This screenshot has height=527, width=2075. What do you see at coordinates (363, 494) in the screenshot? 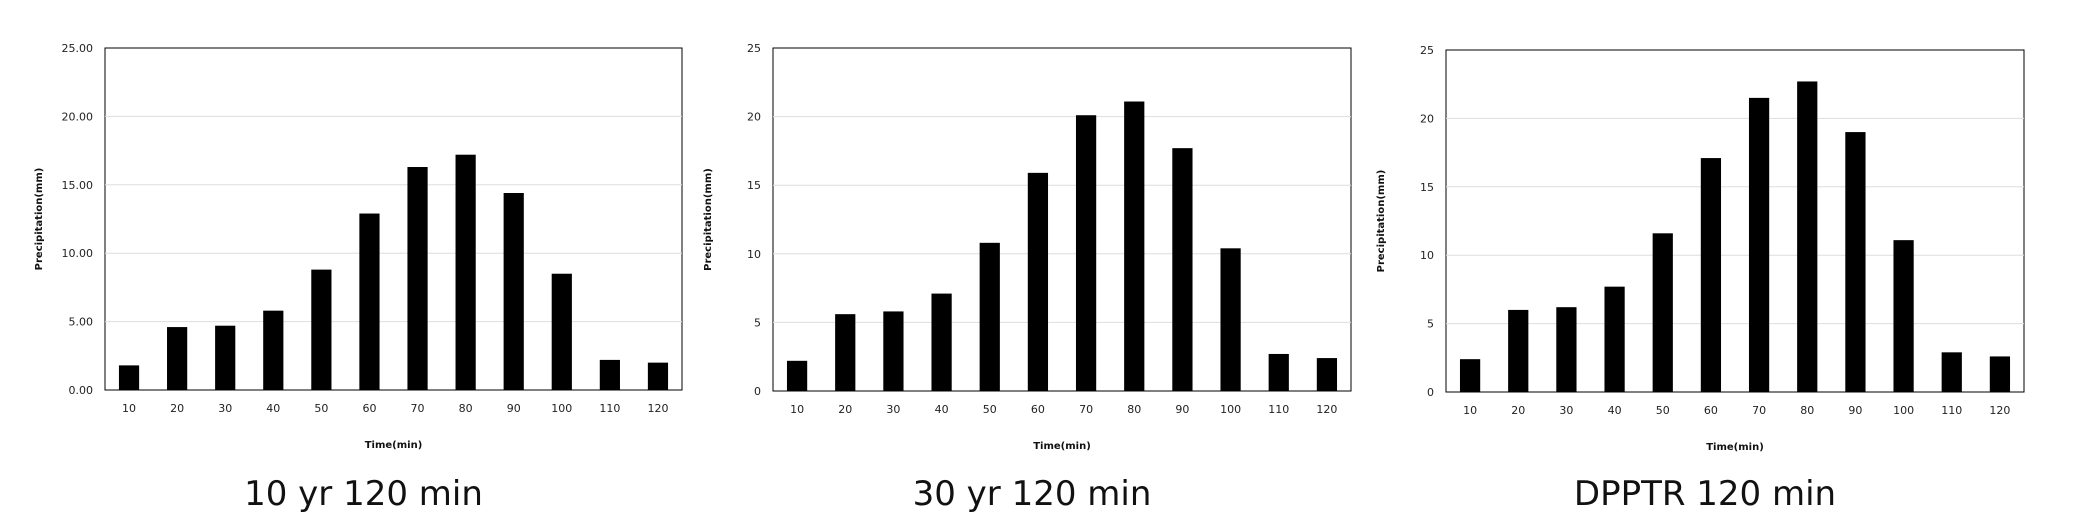
I see `chart-1-title: 10 yr 120 min` at bounding box center [363, 494].